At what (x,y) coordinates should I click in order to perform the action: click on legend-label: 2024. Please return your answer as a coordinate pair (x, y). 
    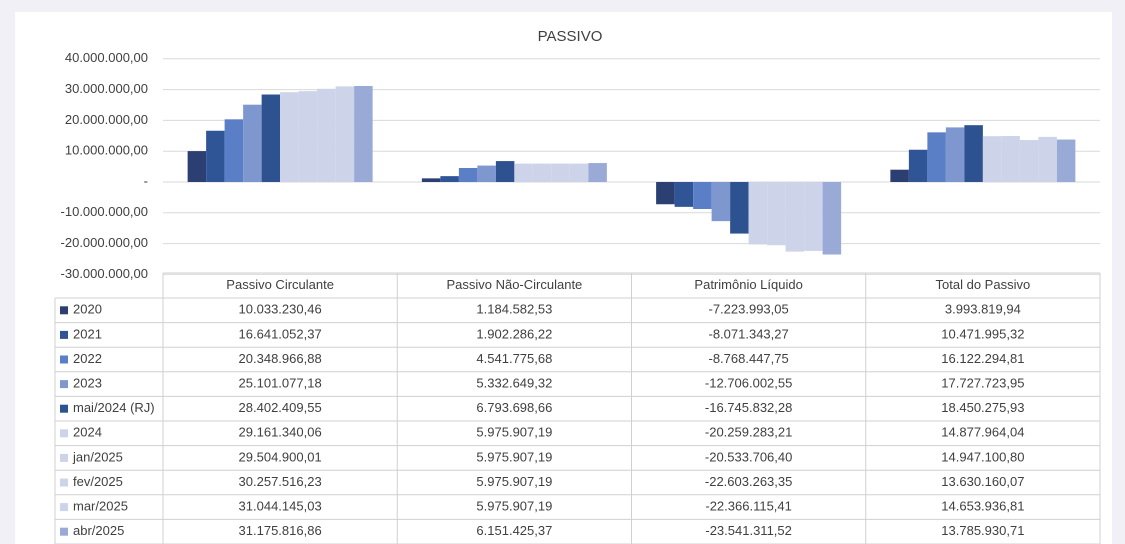
    Looking at the image, I should click on (87, 432).